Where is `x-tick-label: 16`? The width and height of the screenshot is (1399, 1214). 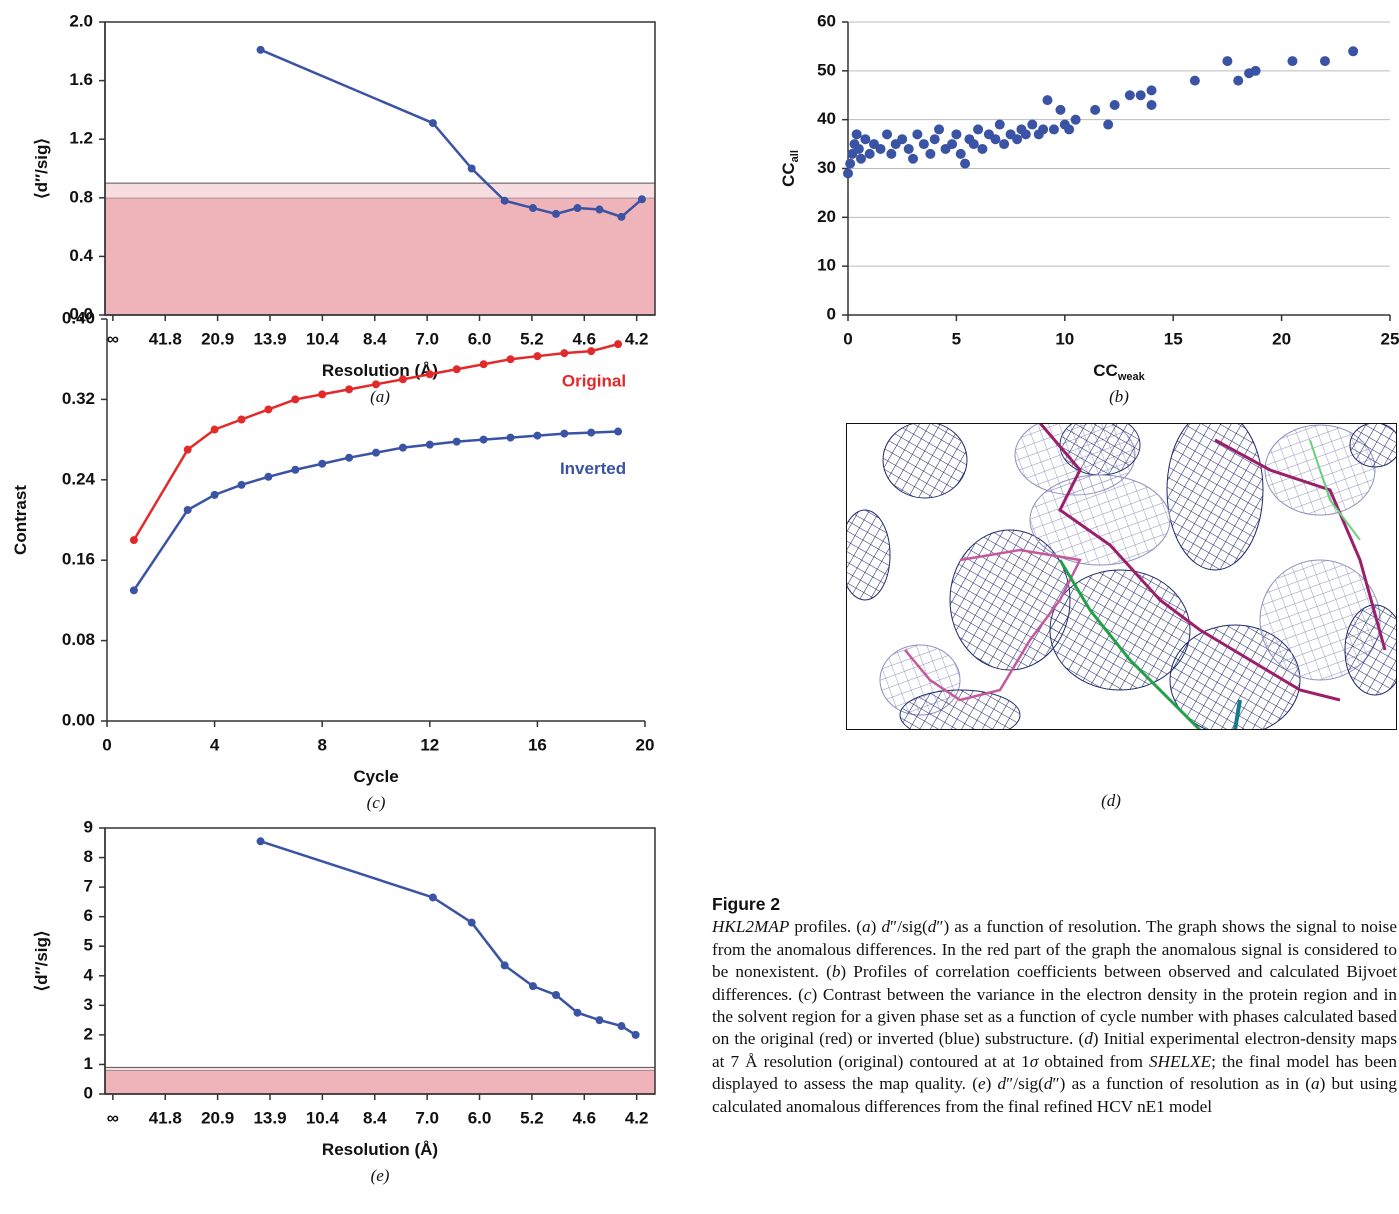 x-tick-label: 16 is located at coordinates (537, 744).